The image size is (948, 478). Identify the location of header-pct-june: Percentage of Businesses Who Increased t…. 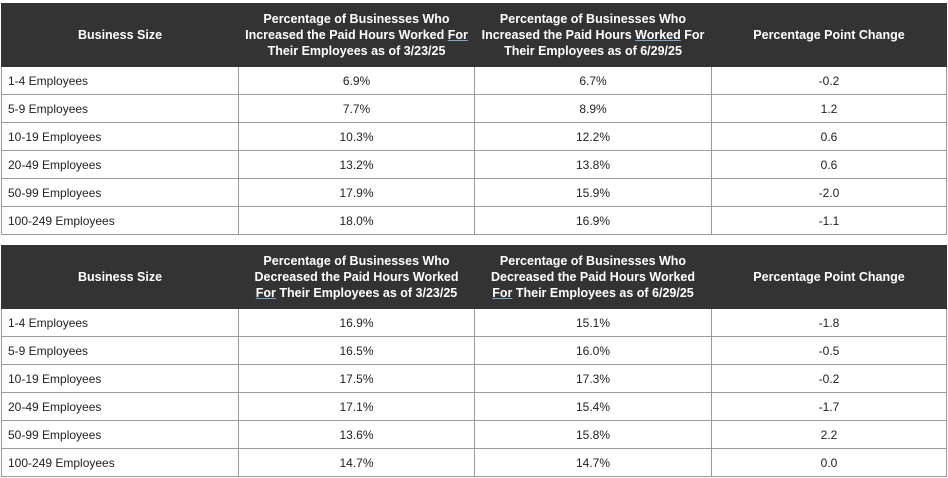
(593, 35).